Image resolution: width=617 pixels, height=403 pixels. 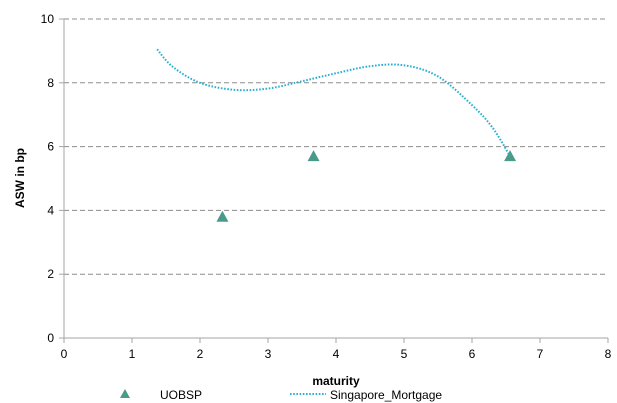 I want to click on y-tick-label-6: 6, so click(x=50, y=147).